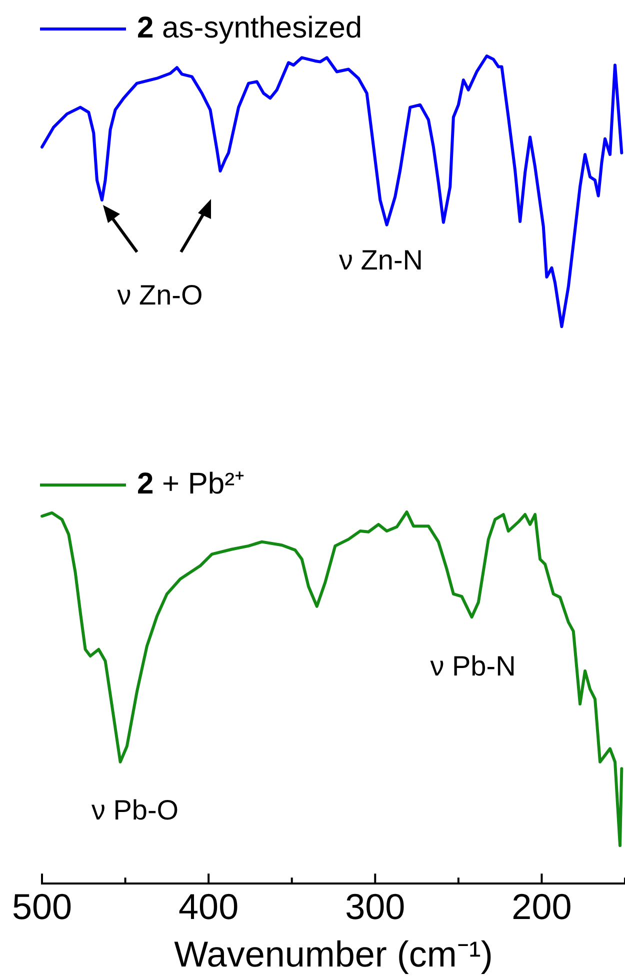 This screenshot has height=980, width=625. What do you see at coordinates (208, 907) in the screenshot?
I see `x-tick-label: 400` at bounding box center [208, 907].